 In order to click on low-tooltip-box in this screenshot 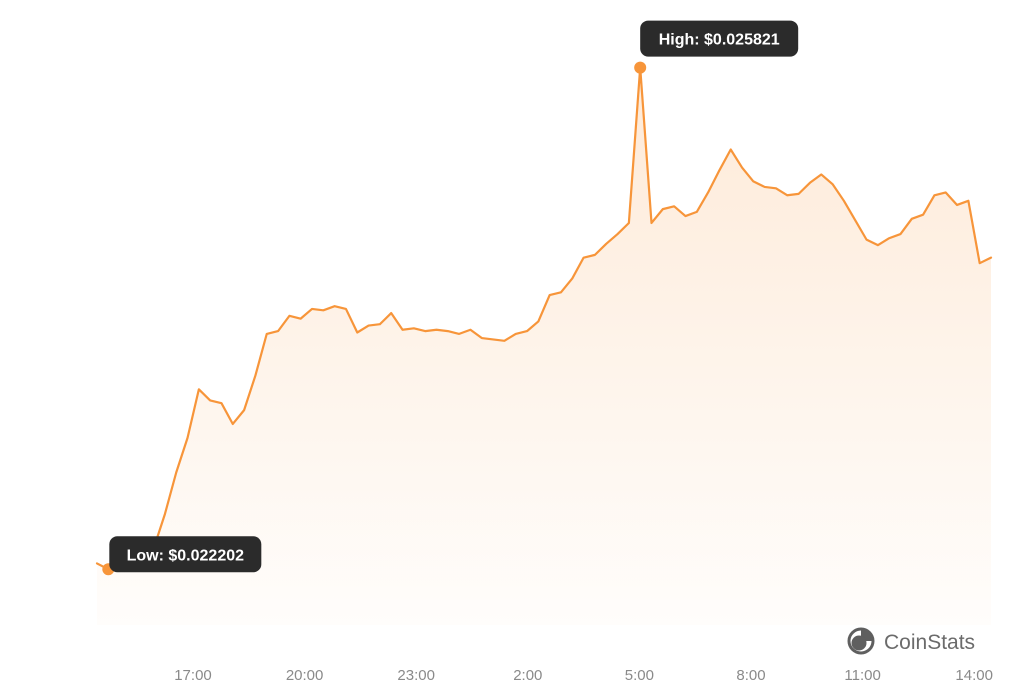, I will do `click(185, 554)`.